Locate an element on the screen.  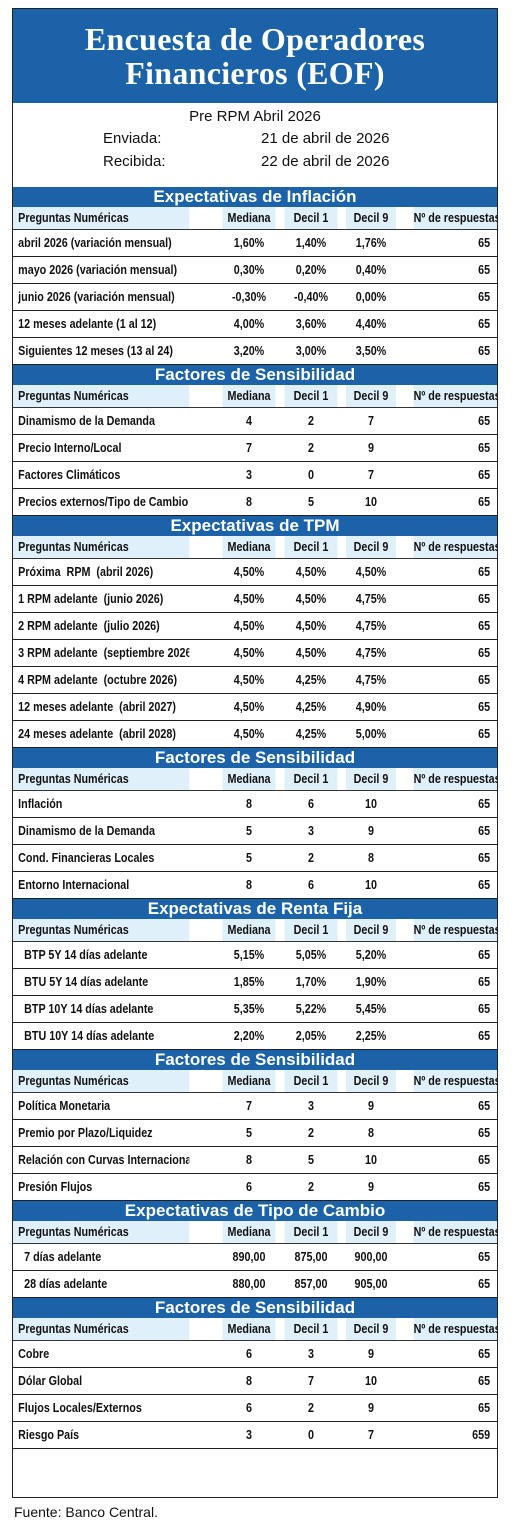
row-decile9: 3,50% is located at coordinates (371, 351).